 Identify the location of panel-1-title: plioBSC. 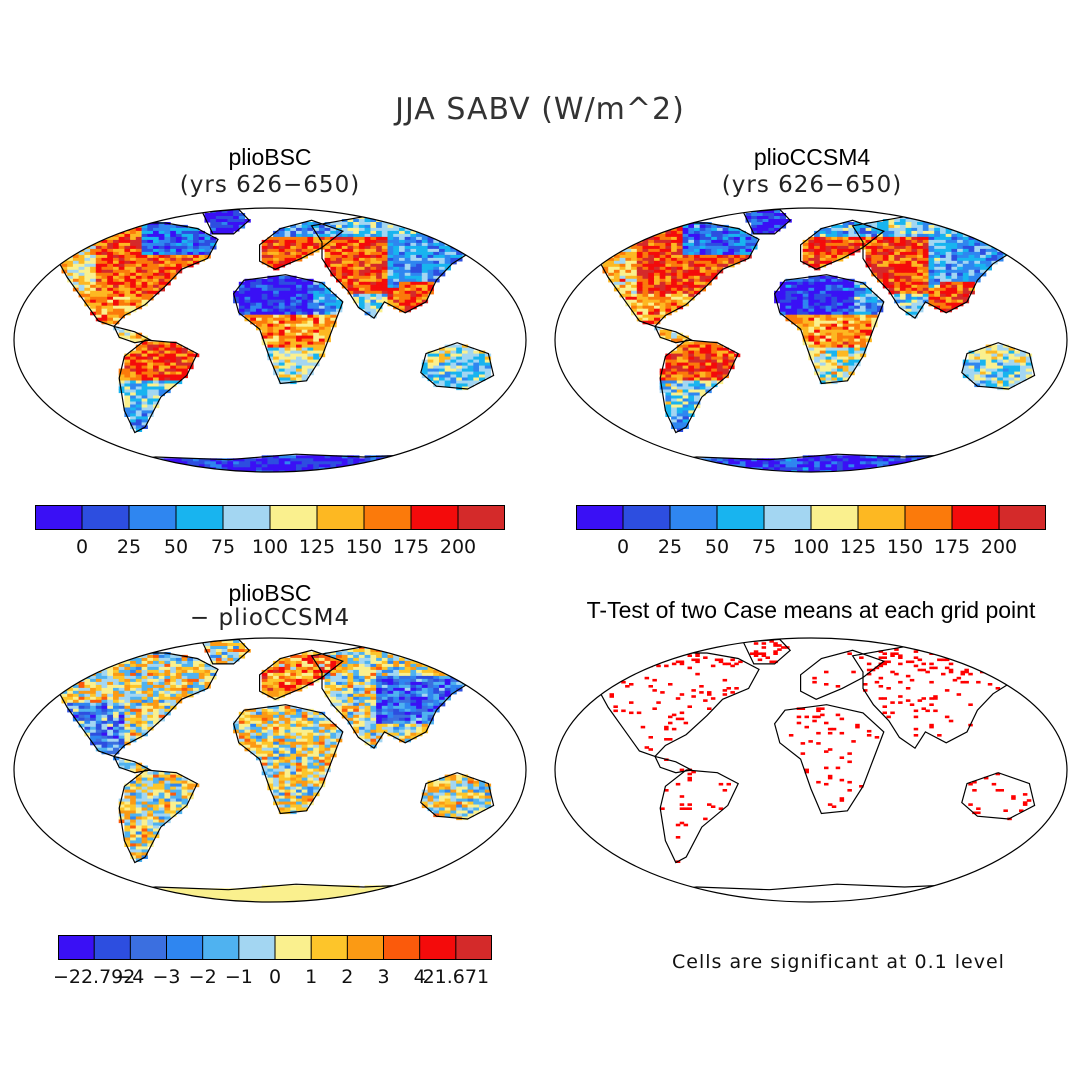
(270, 157).